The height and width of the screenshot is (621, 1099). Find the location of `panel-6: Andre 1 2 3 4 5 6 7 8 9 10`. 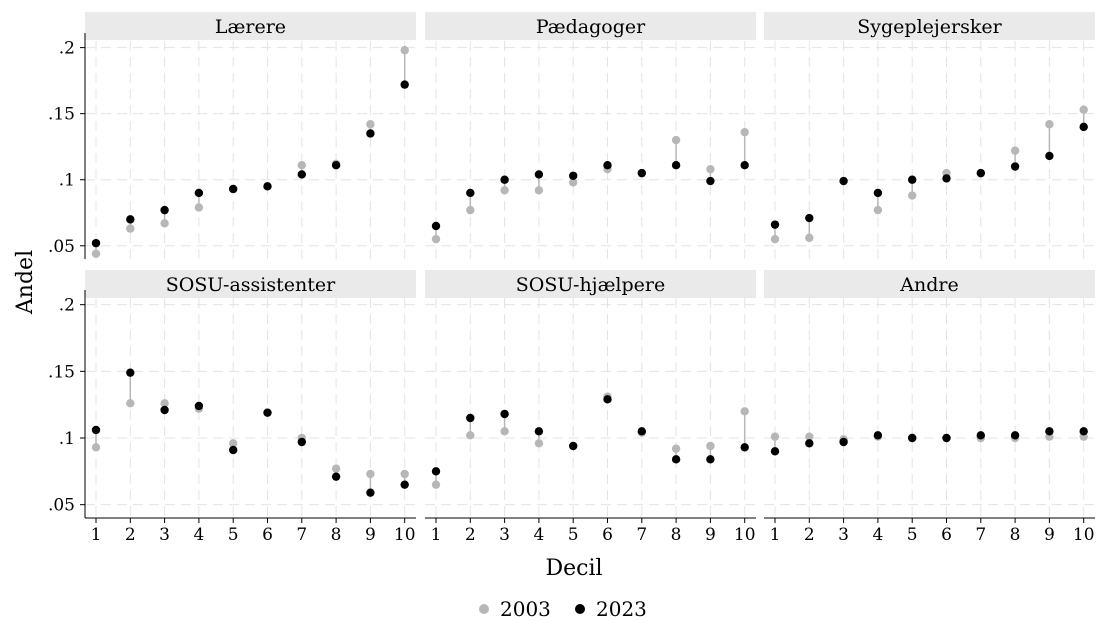

panel-6: Andre 1 2 3 4 5 6 7 8 9 10 is located at coordinates (929, 407).